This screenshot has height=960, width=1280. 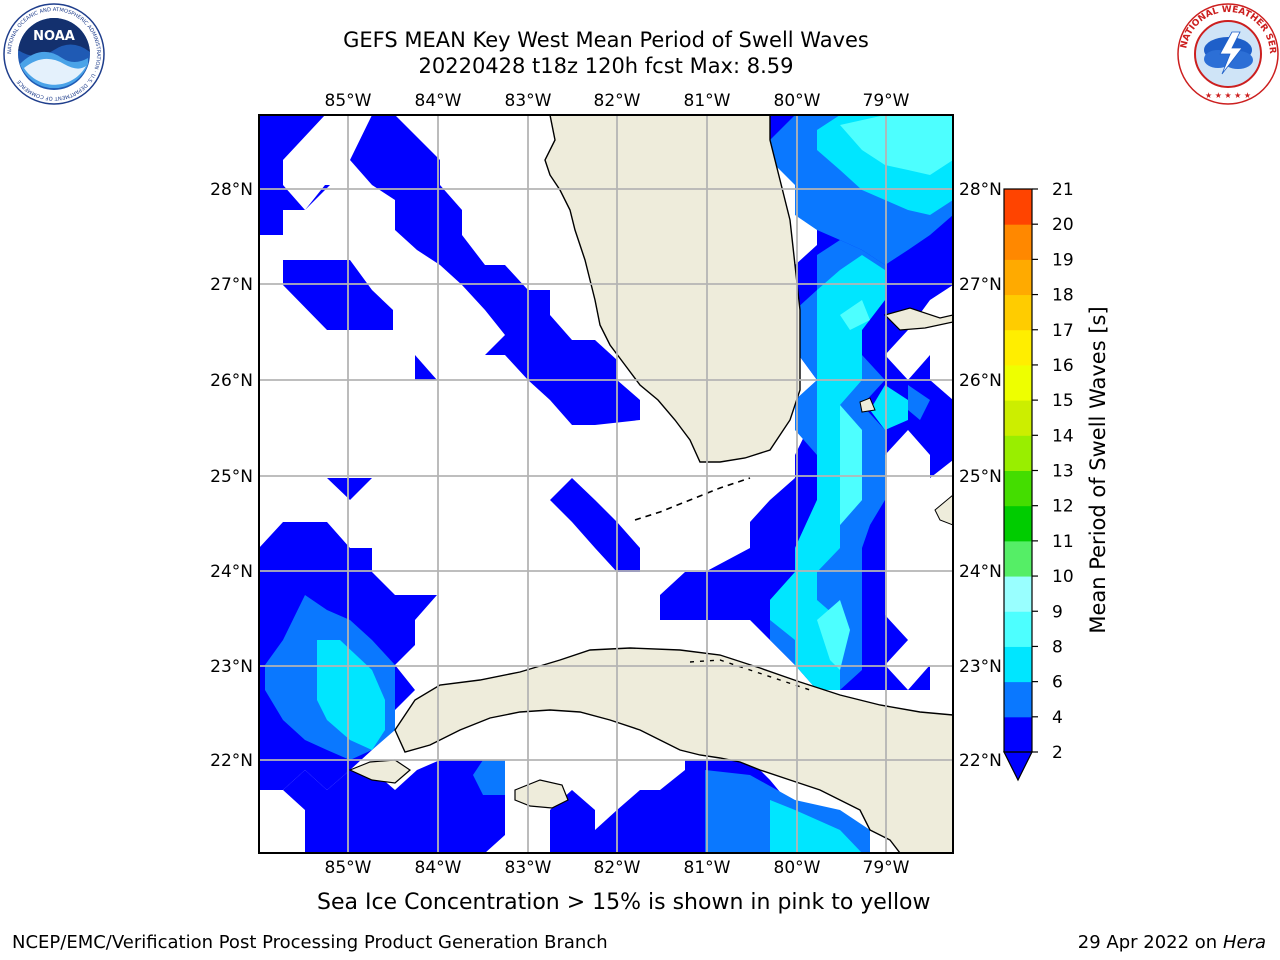 I want to click on colorbar-tick-label: 12, so click(x=1063, y=507).